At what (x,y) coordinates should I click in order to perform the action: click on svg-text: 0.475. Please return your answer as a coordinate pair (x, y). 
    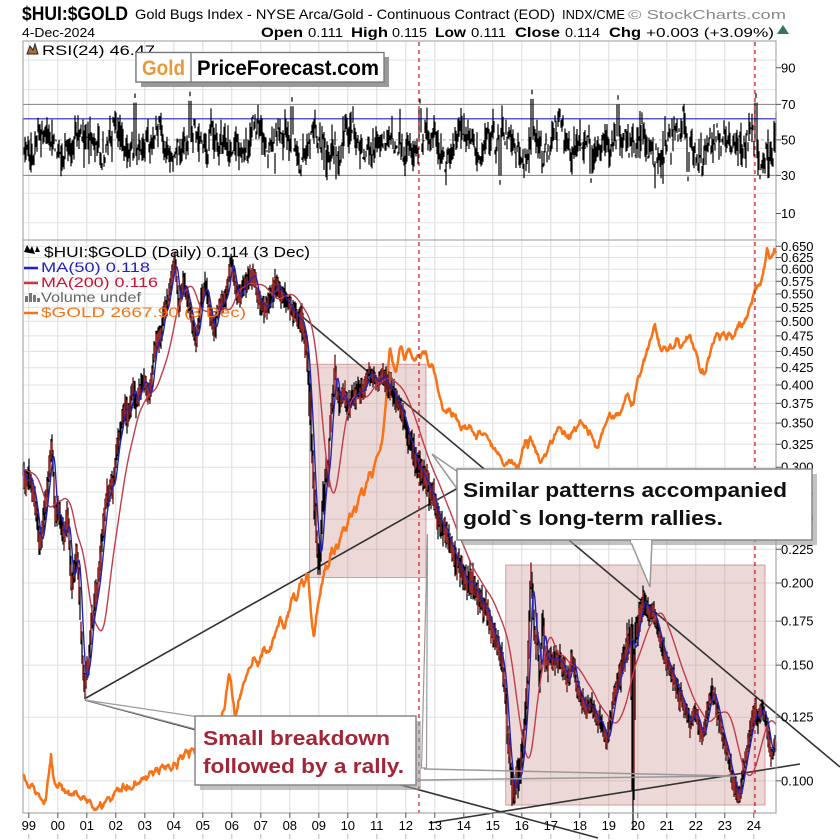
    Looking at the image, I should click on (797, 335).